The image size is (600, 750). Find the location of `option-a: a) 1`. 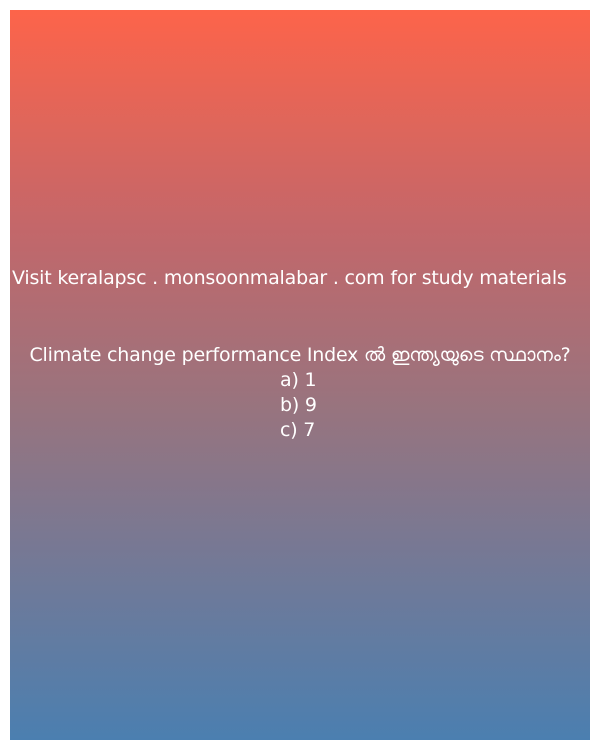

option-a: a) 1 is located at coordinates (298, 380).